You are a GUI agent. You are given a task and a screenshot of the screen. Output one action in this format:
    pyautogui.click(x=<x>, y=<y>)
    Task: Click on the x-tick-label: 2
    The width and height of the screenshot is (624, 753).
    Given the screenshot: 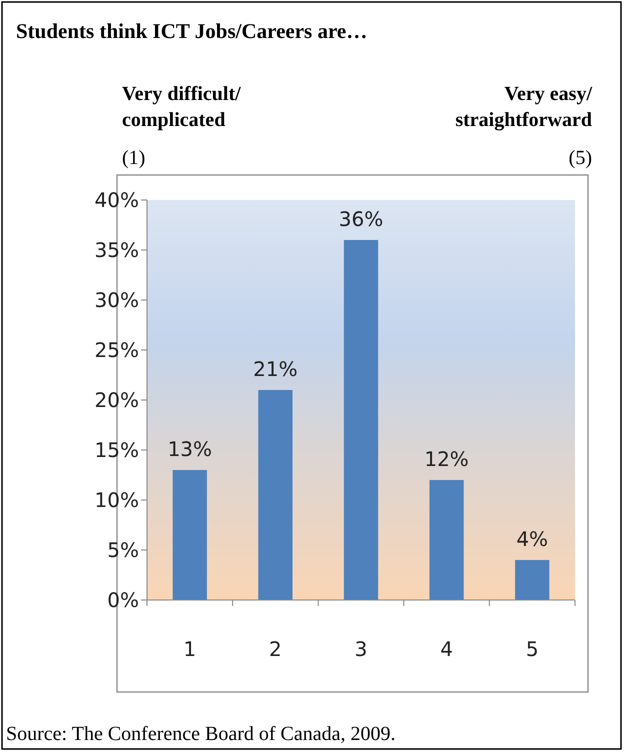 What is the action you would take?
    pyautogui.click(x=275, y=649)
    